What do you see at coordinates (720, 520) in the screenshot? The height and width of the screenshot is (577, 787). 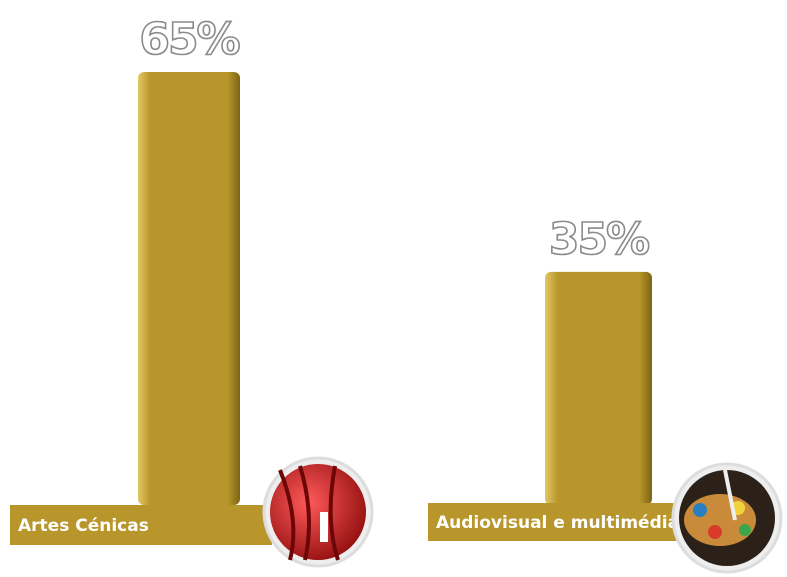 I see `palette` at bounding box center [720, 520].